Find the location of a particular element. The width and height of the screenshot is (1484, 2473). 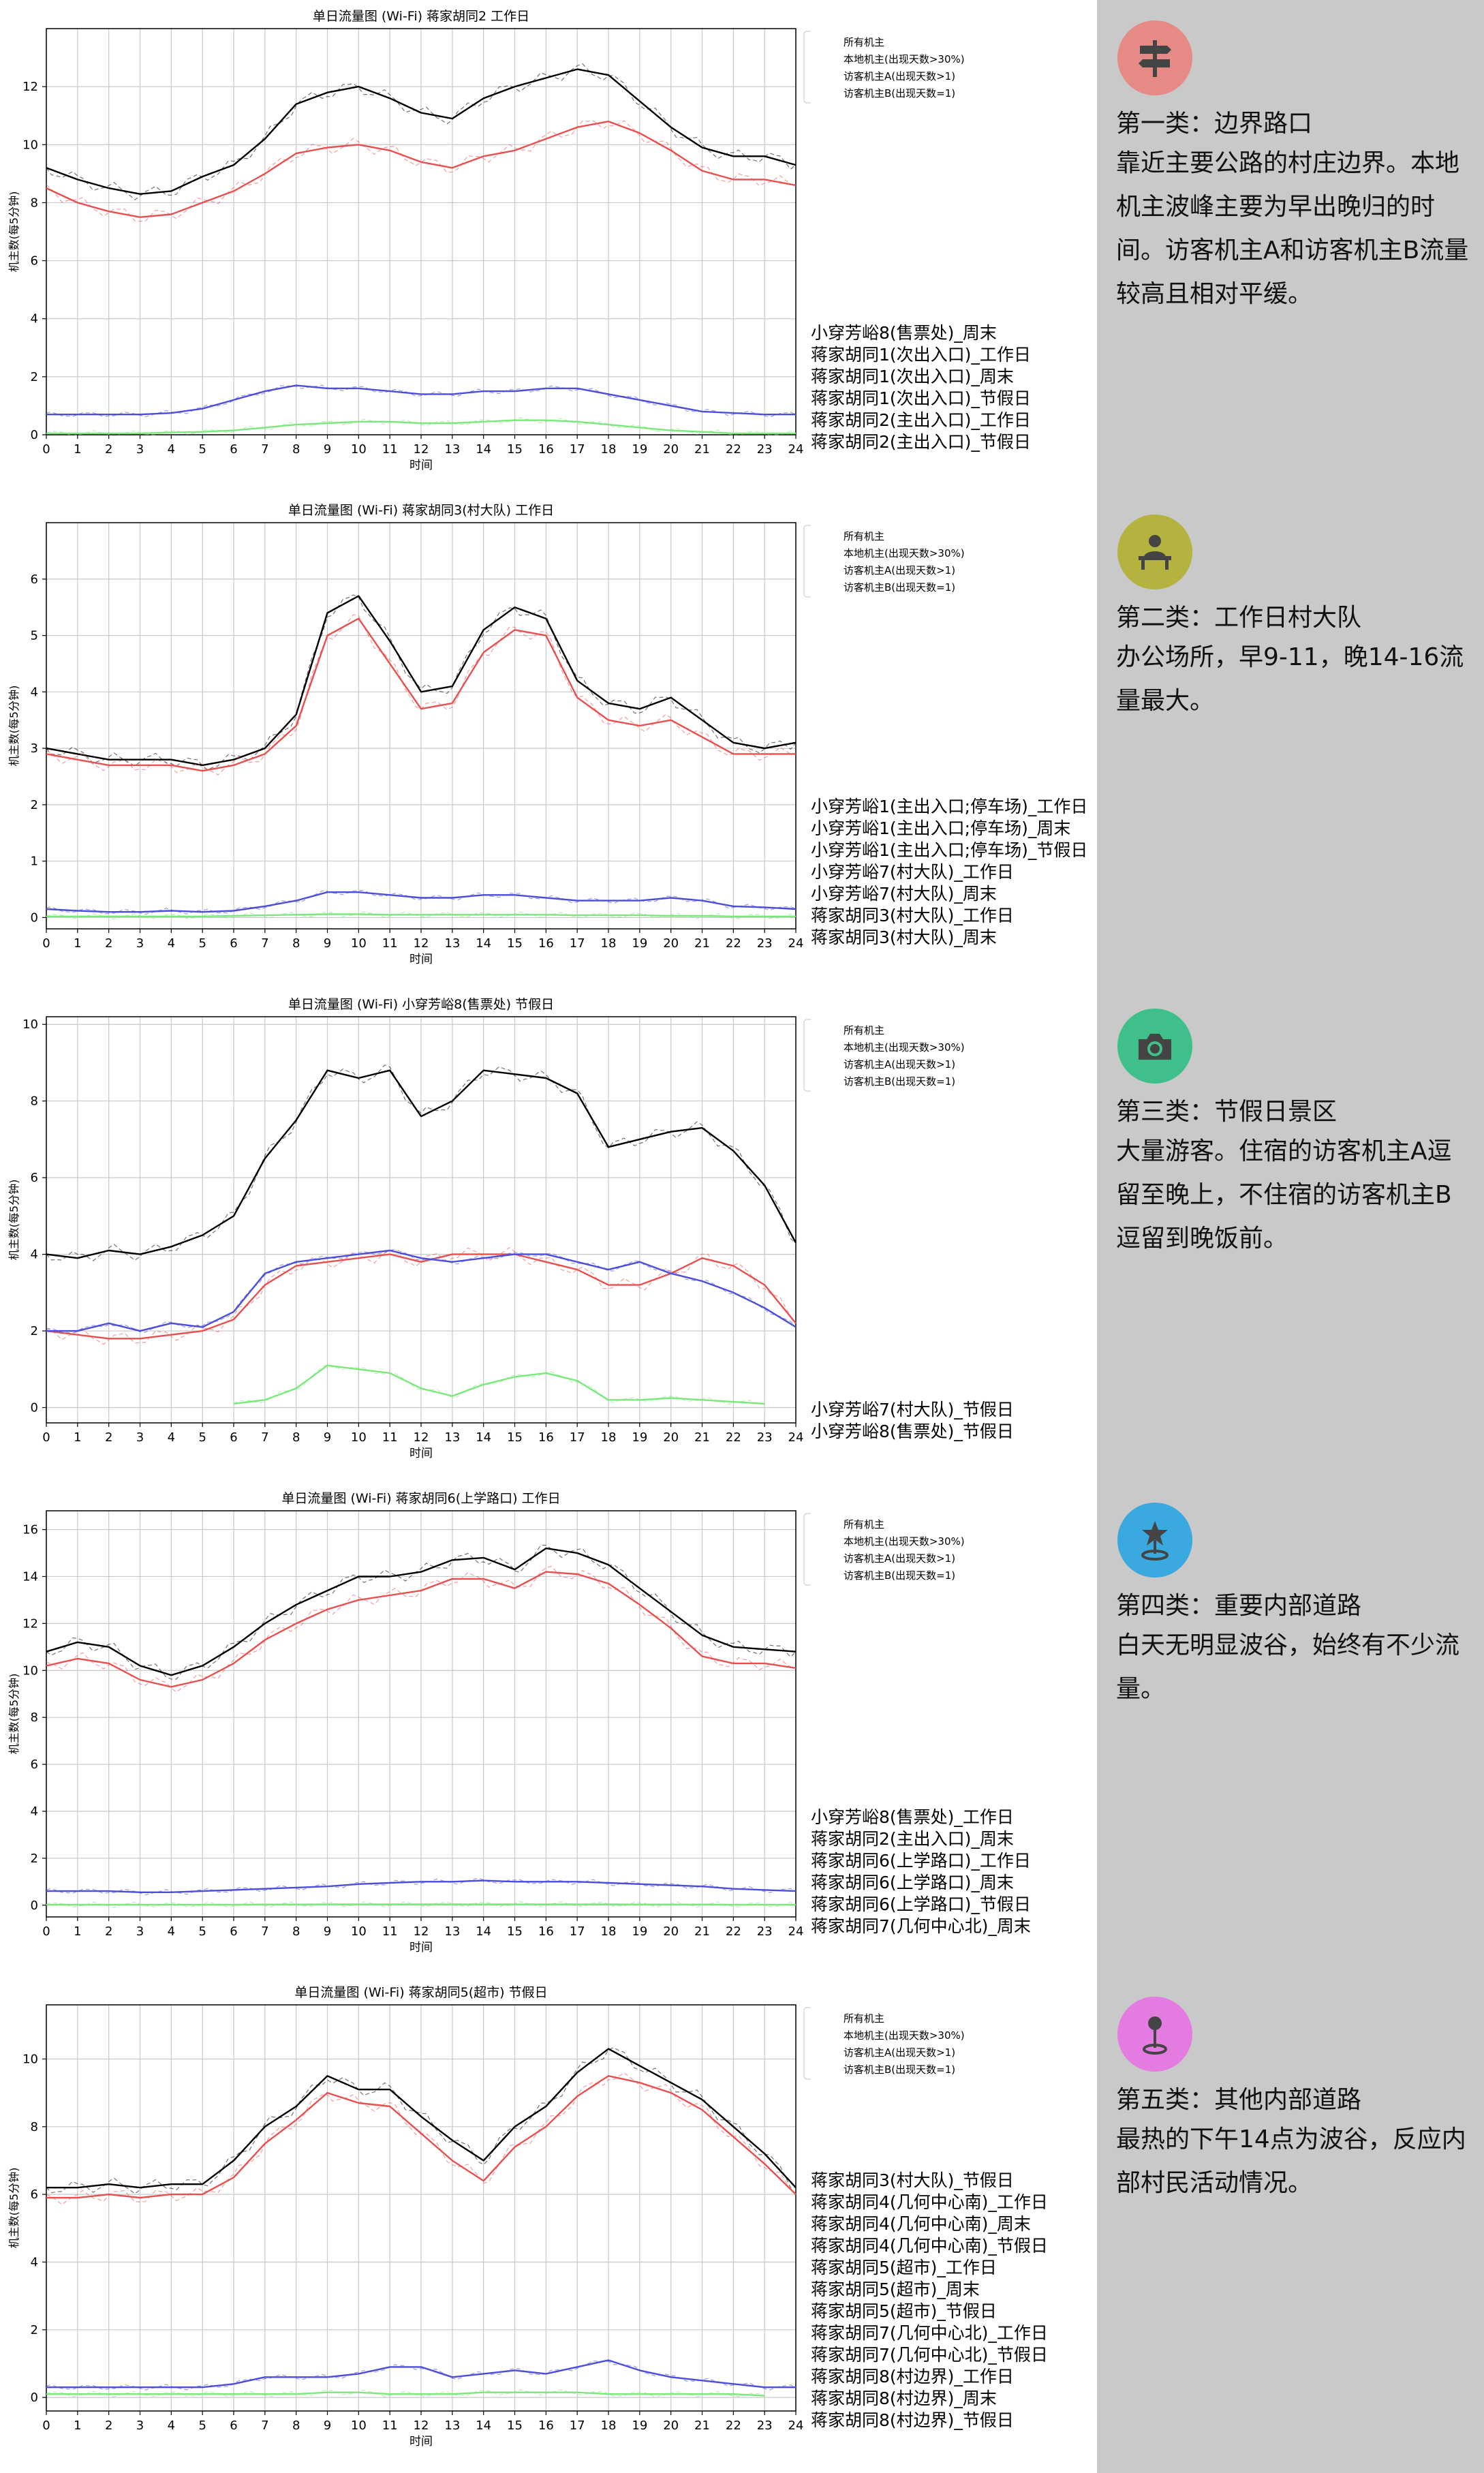

legend-label: 所有机主 is located at coordinates (864, 1030).